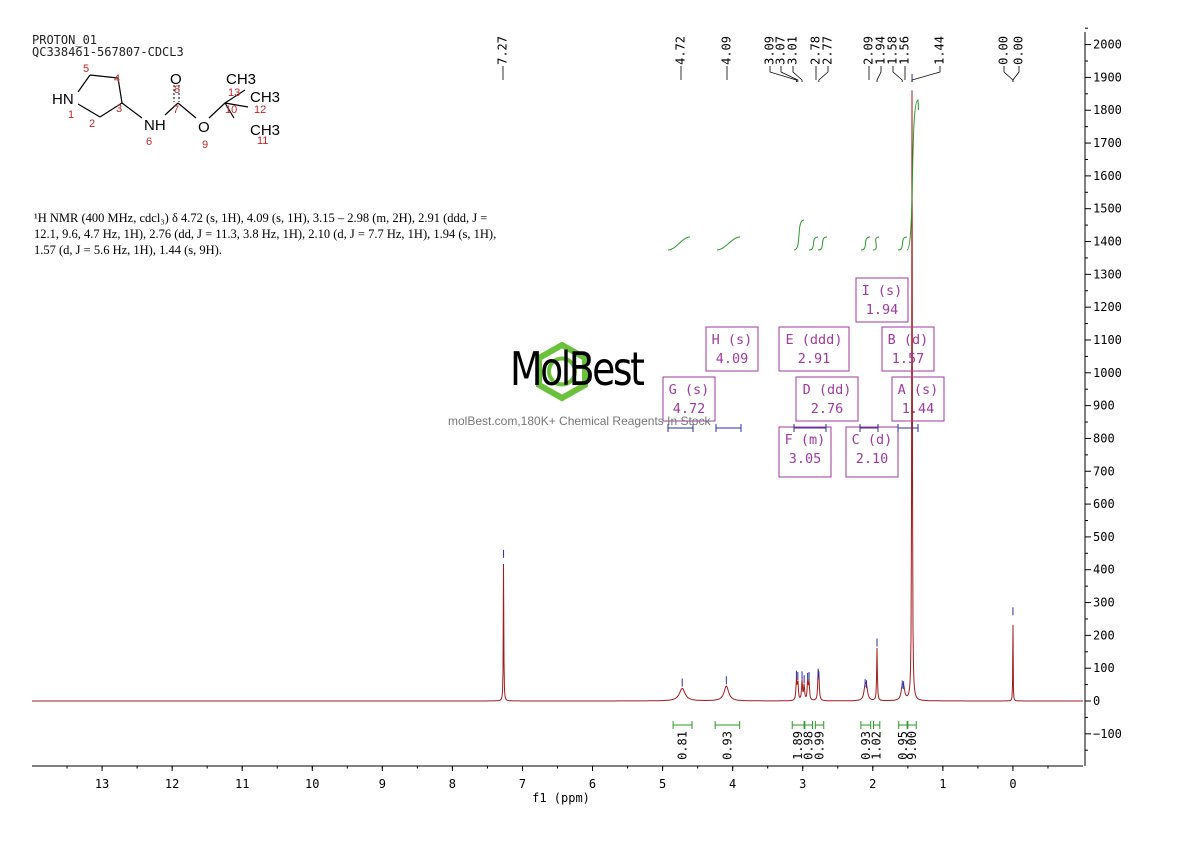  I want to click on atom-number: 2, so click(92, 124).